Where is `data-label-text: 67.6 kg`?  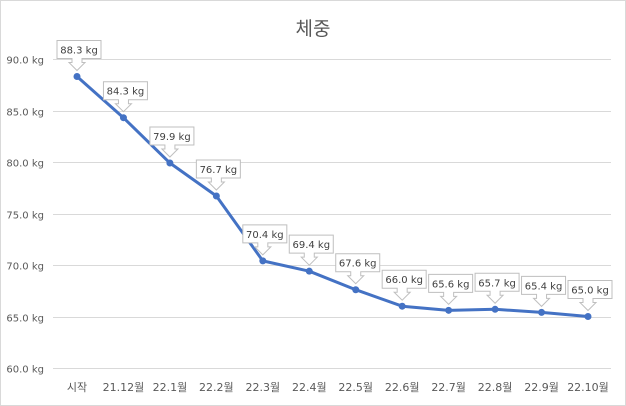
data-label-text: 67.6 kg is located at coordinates (358, 264).